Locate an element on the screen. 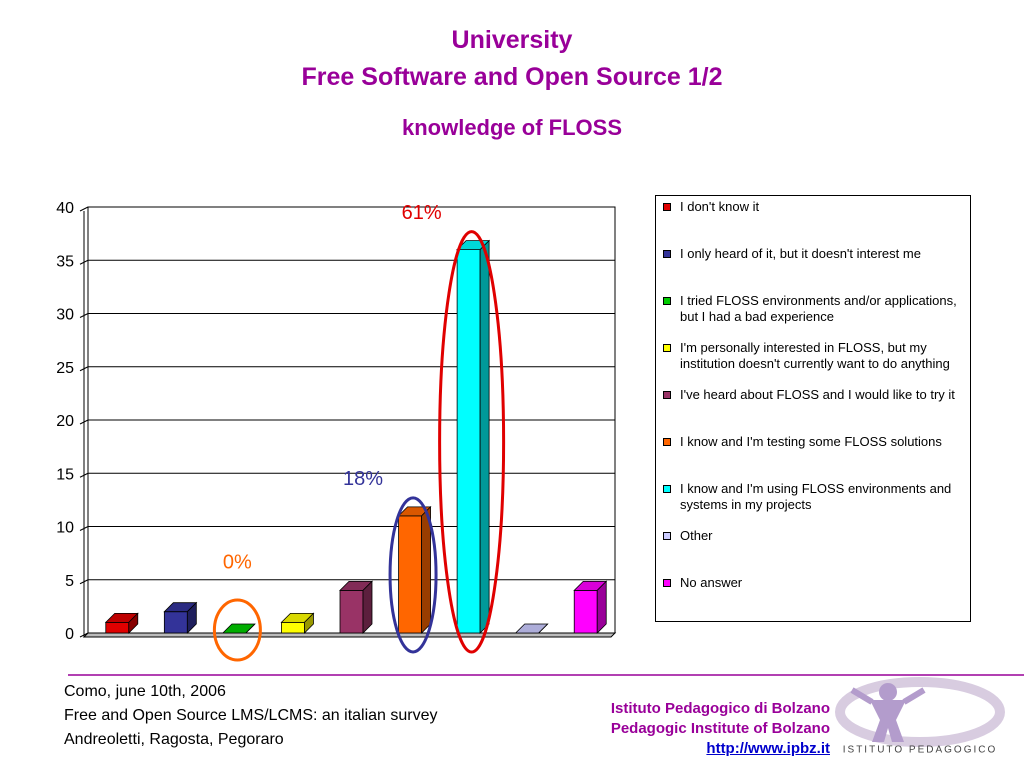 The image size is (1024, 768). plot-floor is located at coordinates (349, 635).